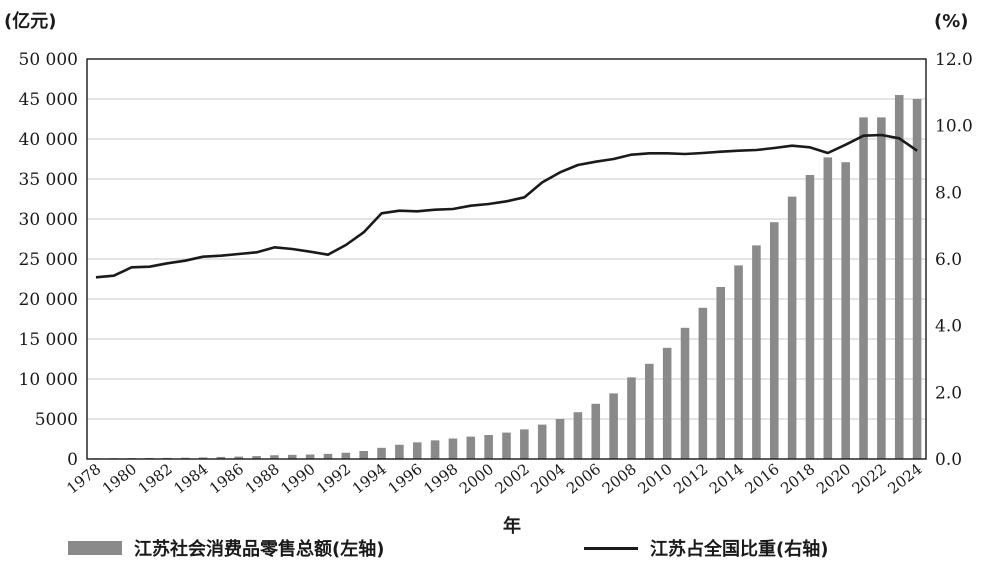 This screenshot has height=567, width=984. Describe the element at coordinates (869, 479) in the screenshot. I see `x-tick-label: 2022` at that location.